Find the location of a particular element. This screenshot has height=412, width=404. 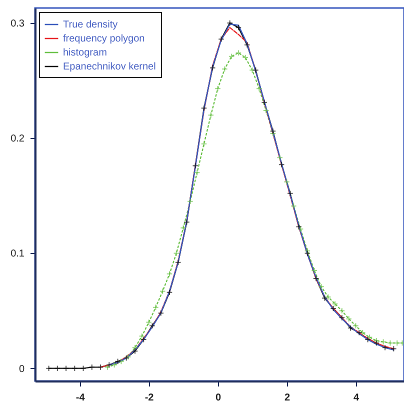

y-tick-label: 0.3 is located at coordinates (17, 24).